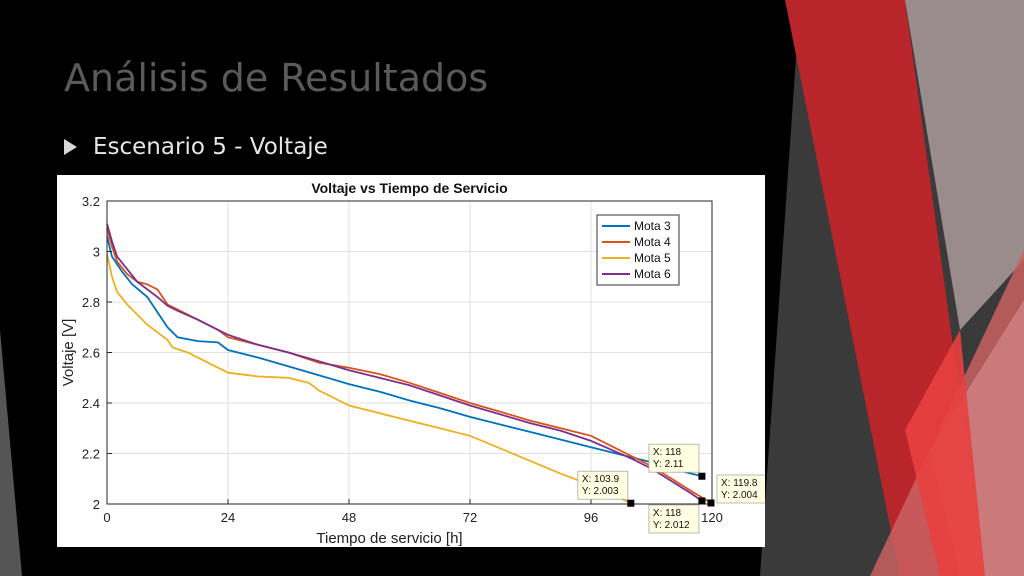  What do you see at coordinates (591, 517) in the screenshot?
I see `x-tick-label-4: 96` at bounding box center [591, 517].